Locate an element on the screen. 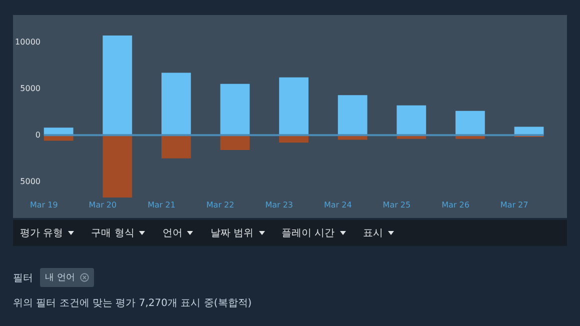 The width and height of the screenshot is (580, 326). text: 표시 is located at coordinates (372, 233).